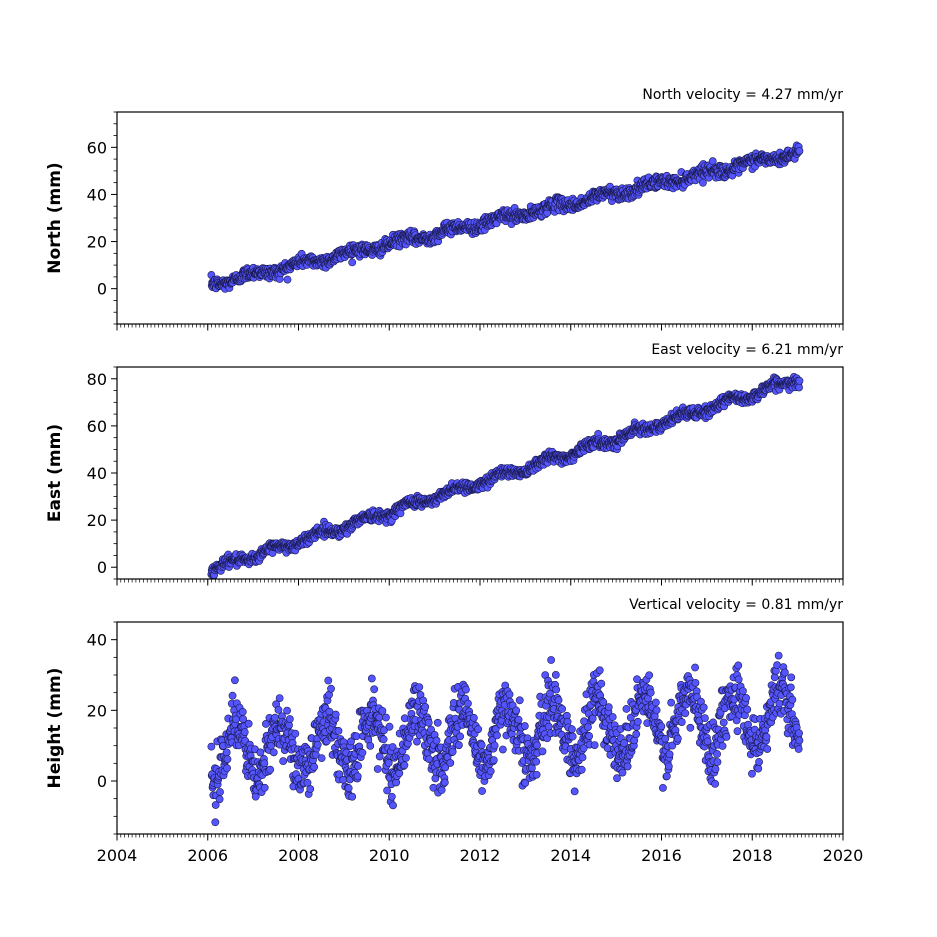 The image size is (937, 937). I want to click on height-y-axis-label: Height (mm), so click(55, 728).